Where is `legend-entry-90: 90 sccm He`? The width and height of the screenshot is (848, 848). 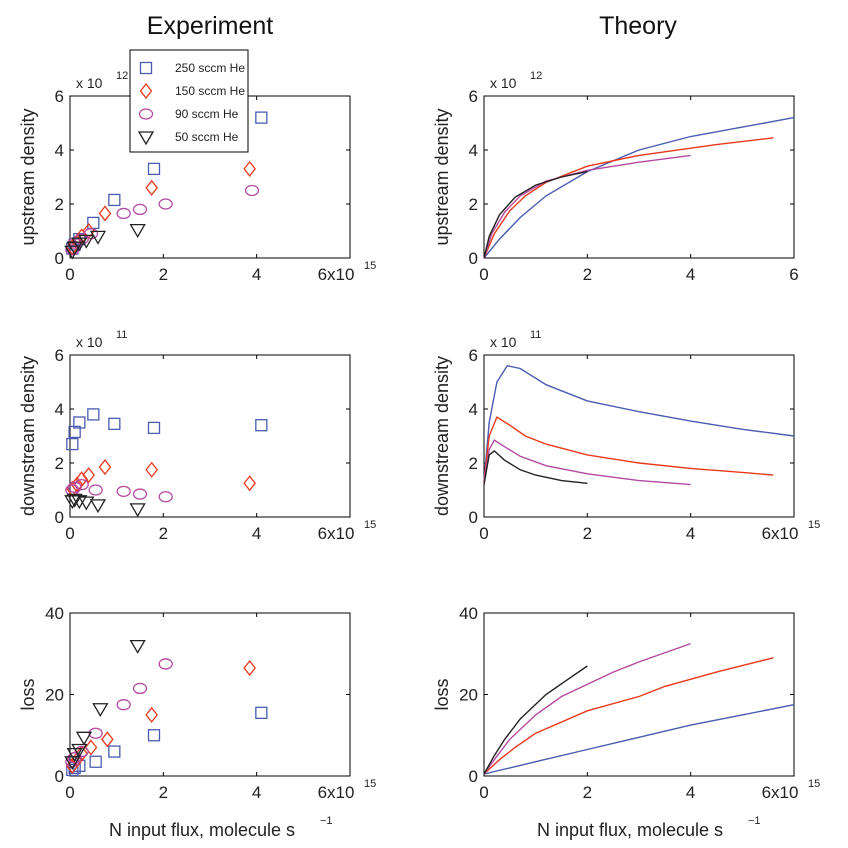
legend-entry-90: 90 sccm He is located at coordinates (188, 114).